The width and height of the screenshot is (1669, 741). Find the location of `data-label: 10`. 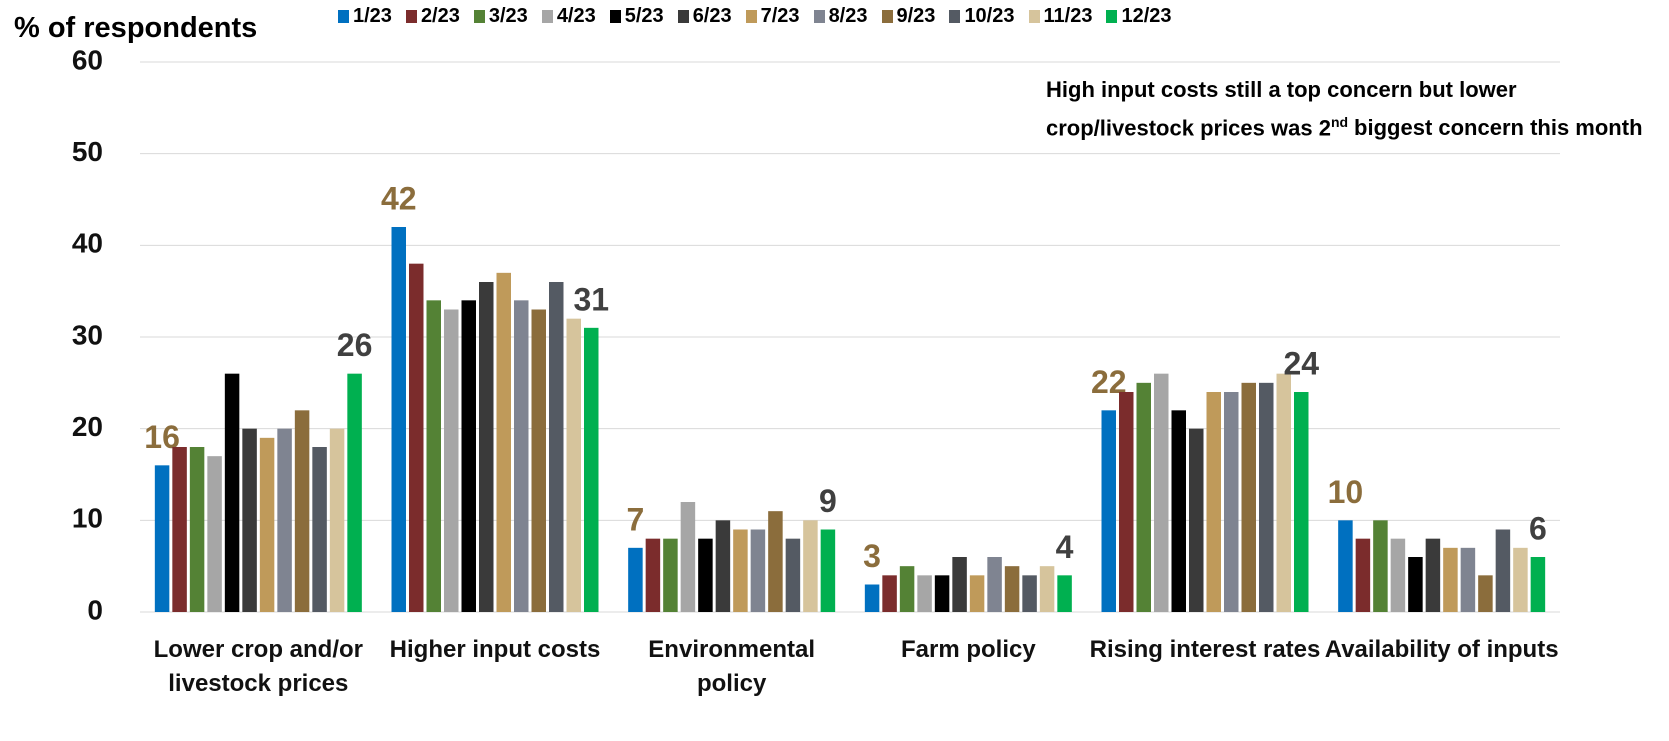

data-label: 10 is located at coordinates (1346, 492).